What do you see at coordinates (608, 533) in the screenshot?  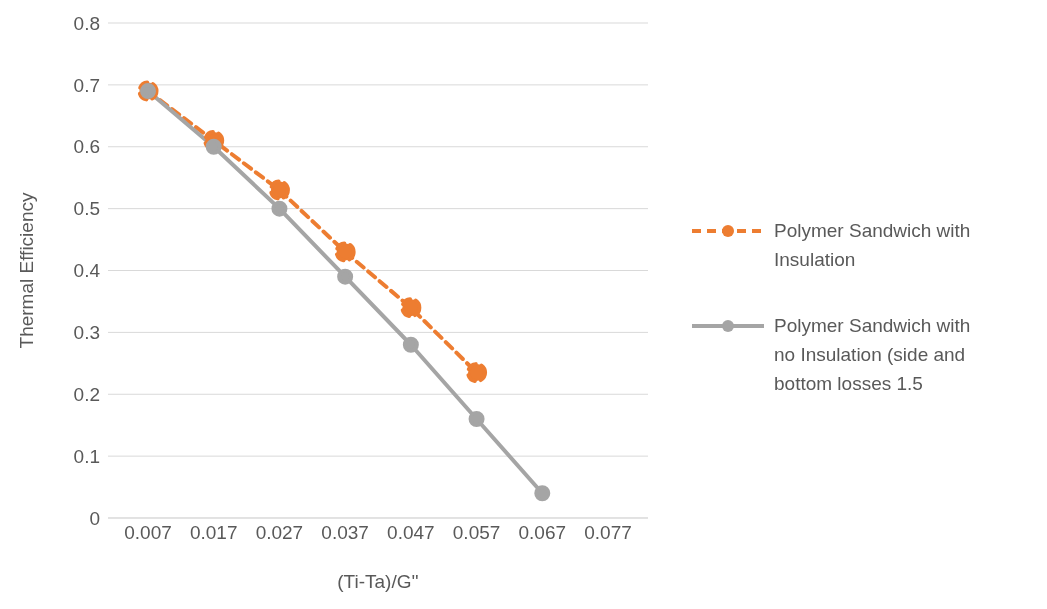 I see `x-tick-label: 0.077` at bounding box center [608, 533].